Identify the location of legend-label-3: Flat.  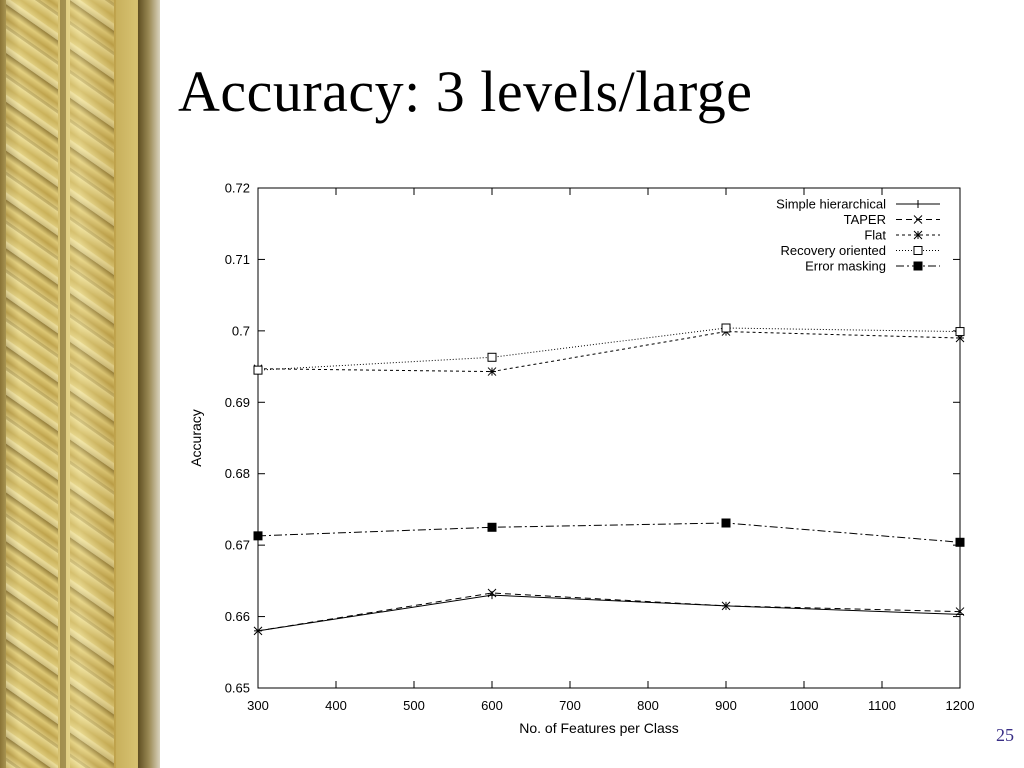
(875, 235).